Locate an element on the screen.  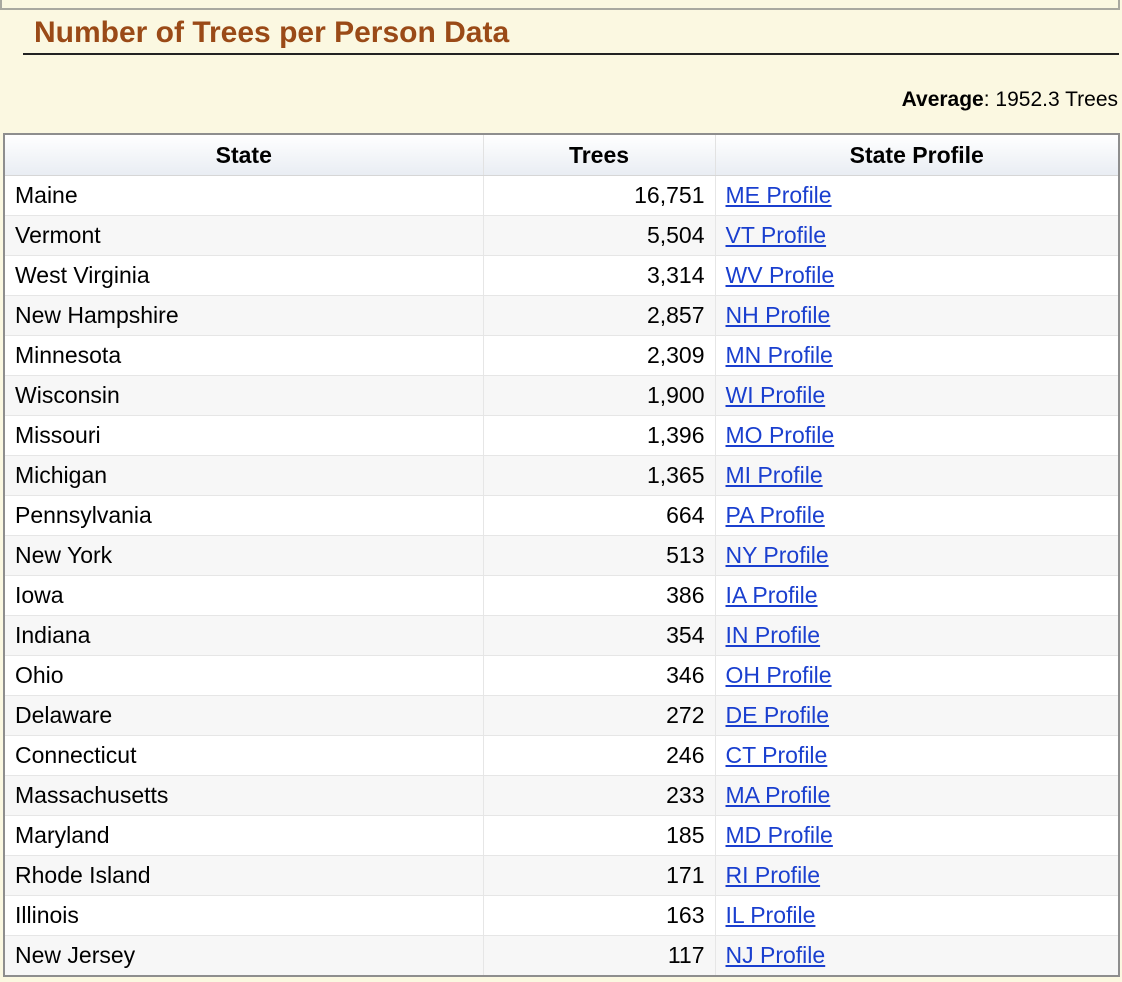
state-profile-link: WV Profile is located at coordinates (780, 275).